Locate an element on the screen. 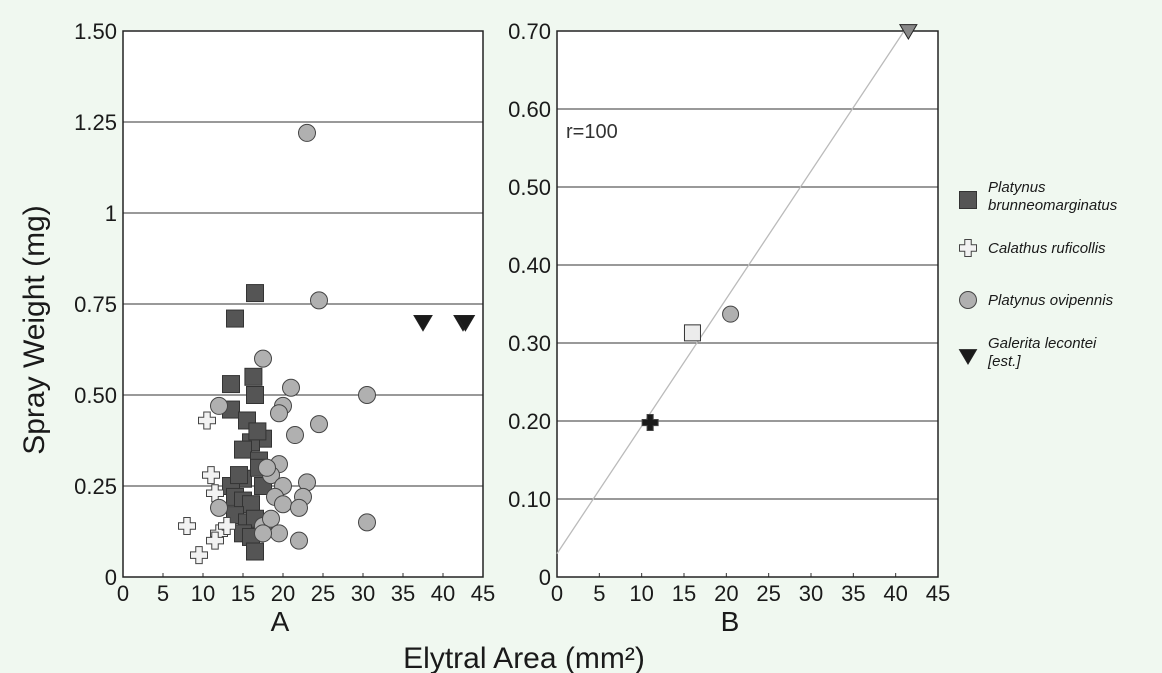  y-tick-label: 0.20 is located at coordinates (529, 421).